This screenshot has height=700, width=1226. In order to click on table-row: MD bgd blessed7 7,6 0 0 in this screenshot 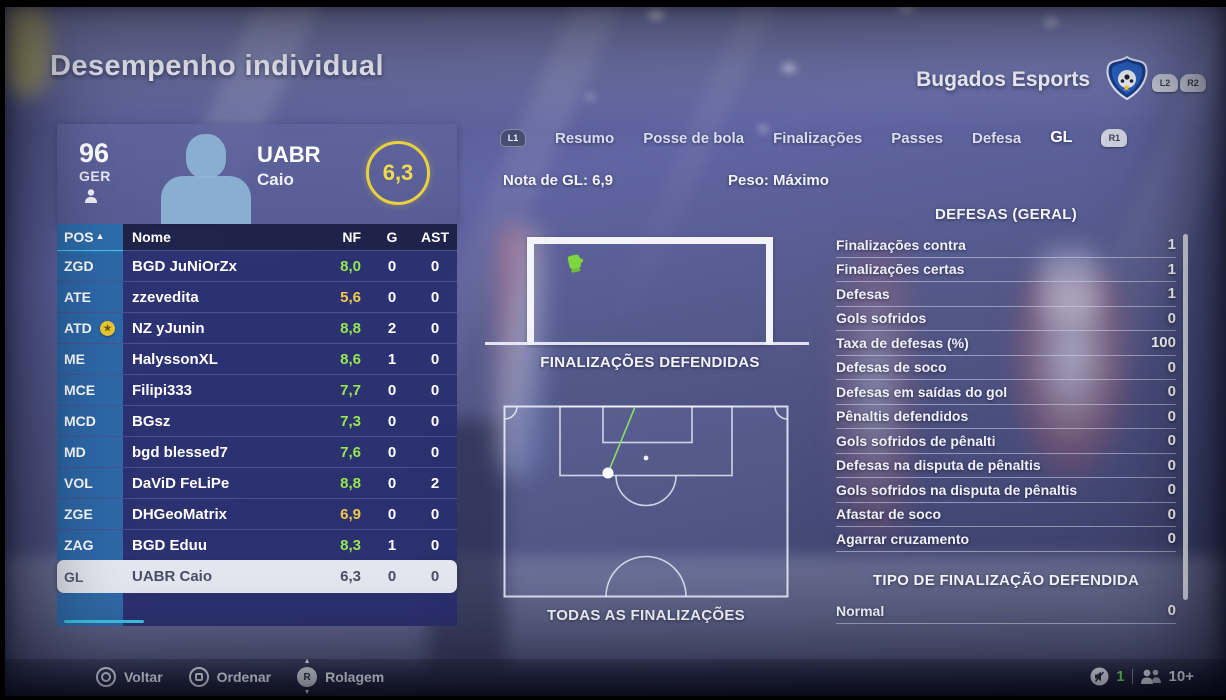, I will do `click(257, 451)`.